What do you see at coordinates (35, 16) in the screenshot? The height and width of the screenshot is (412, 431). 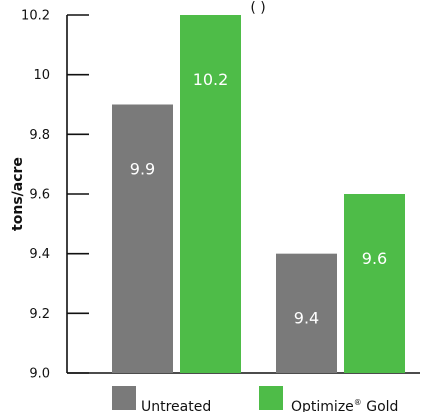 I see `y-tick-label: 10.2` at bounding box center [35, 16].